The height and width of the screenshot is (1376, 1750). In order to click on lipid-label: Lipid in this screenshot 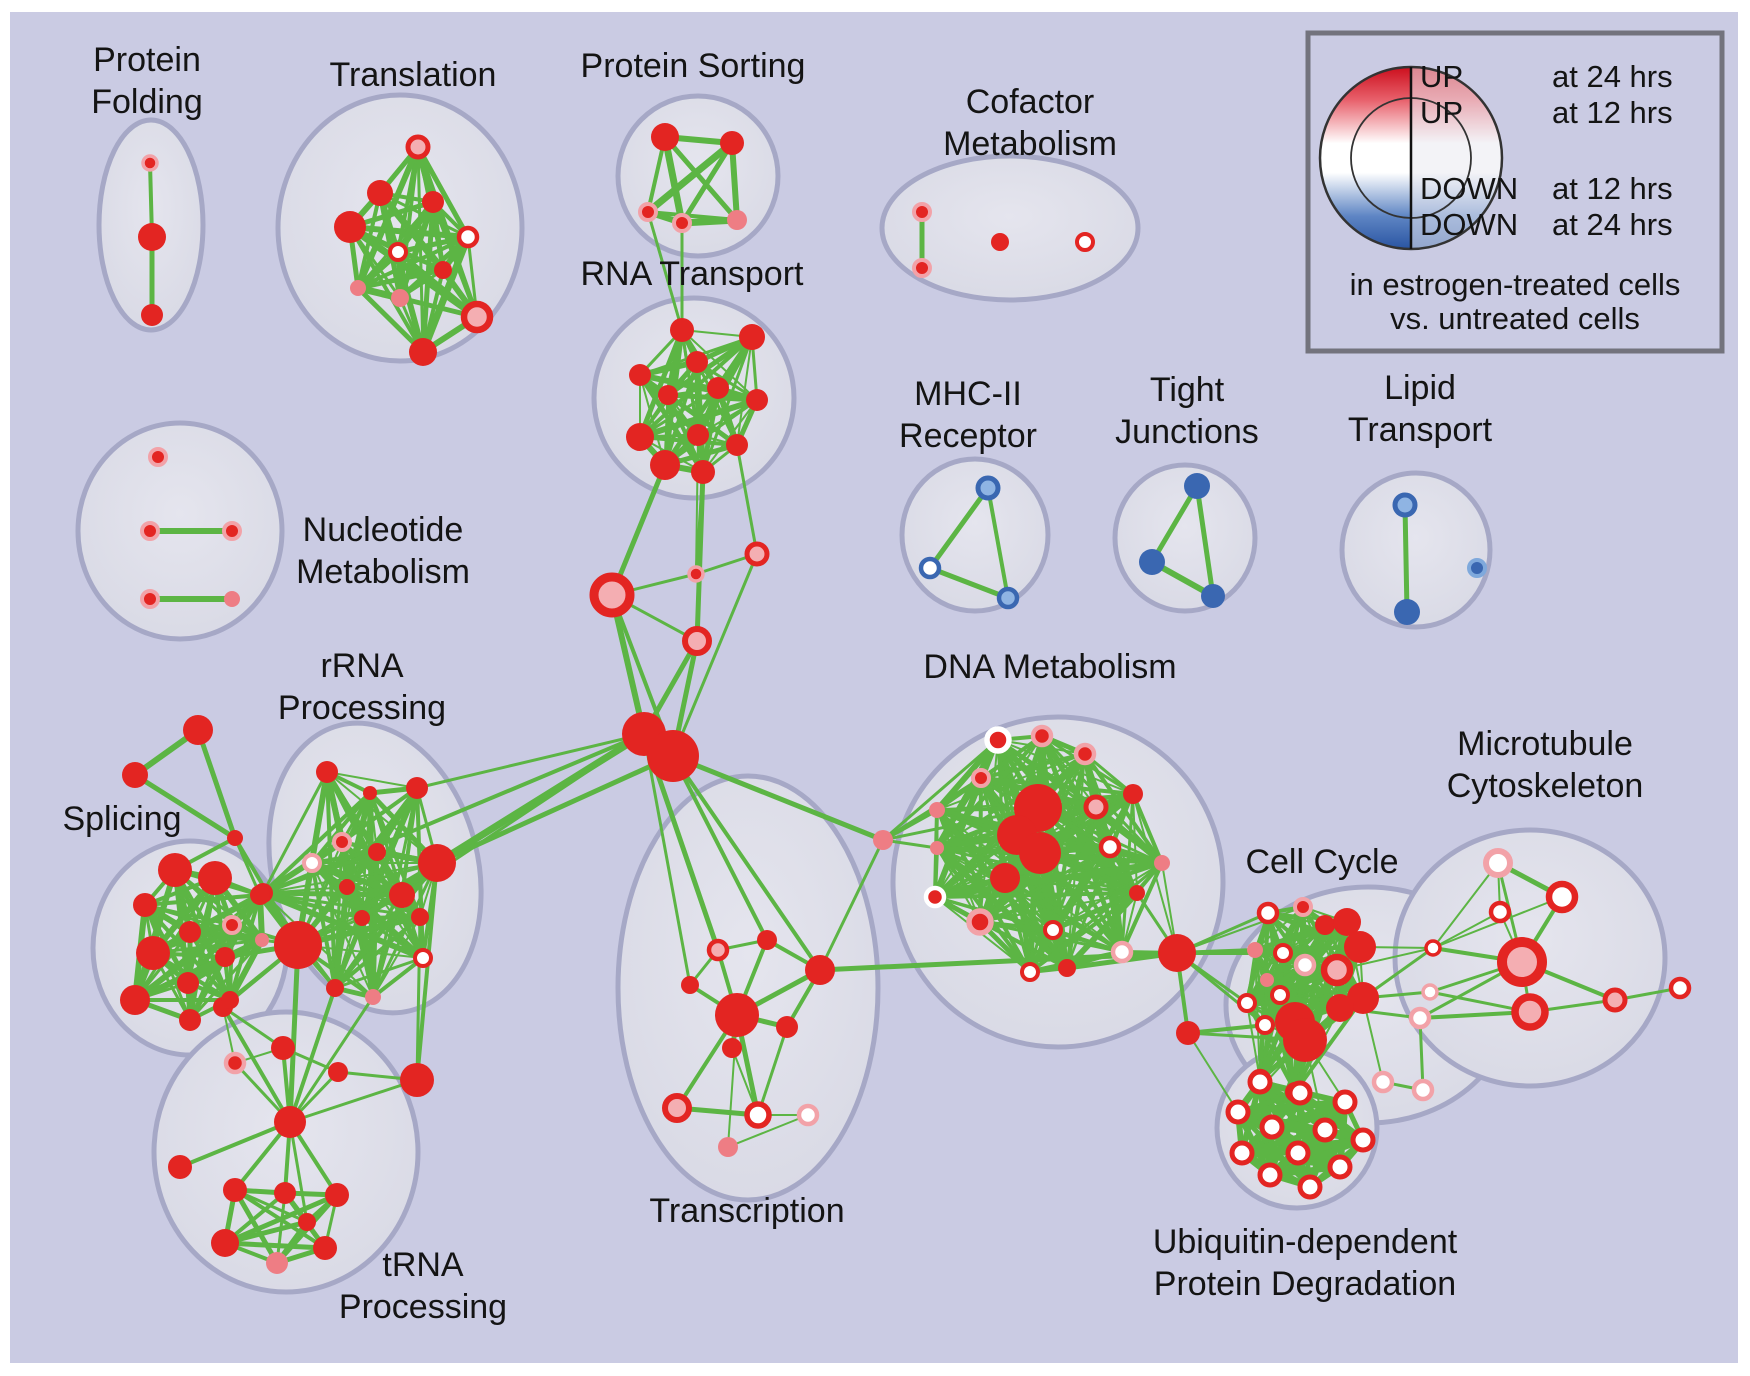, I will do `click(1420, 388)`.